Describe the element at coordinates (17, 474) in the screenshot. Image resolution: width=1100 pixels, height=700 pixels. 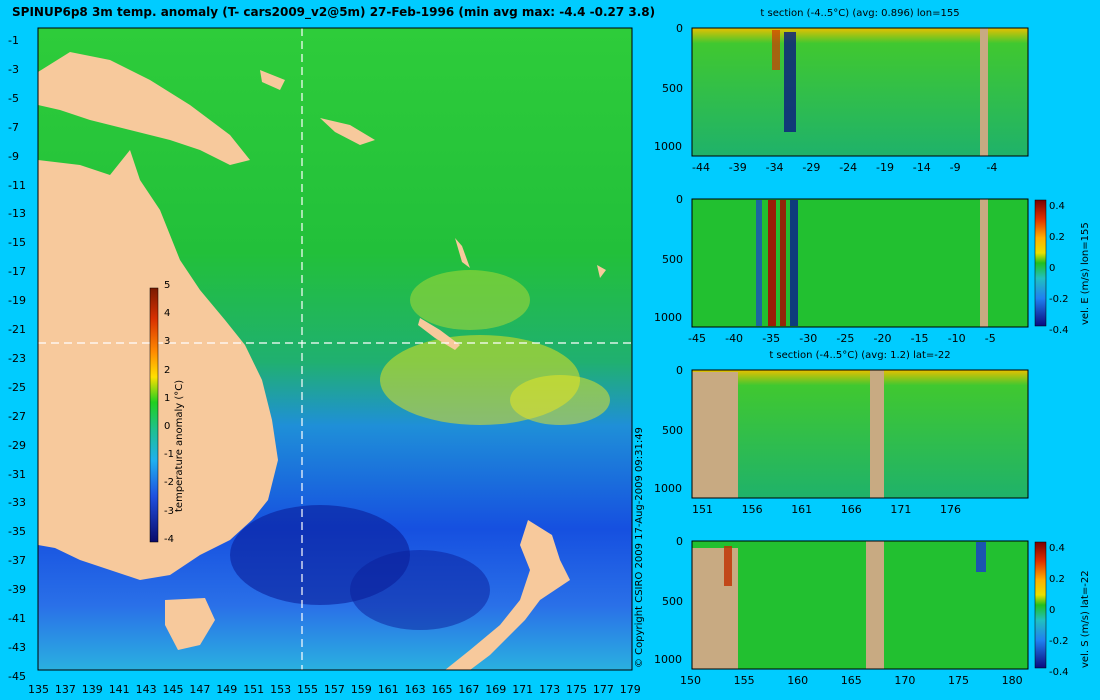
I see `map-y-tick-label: -31` at that location.